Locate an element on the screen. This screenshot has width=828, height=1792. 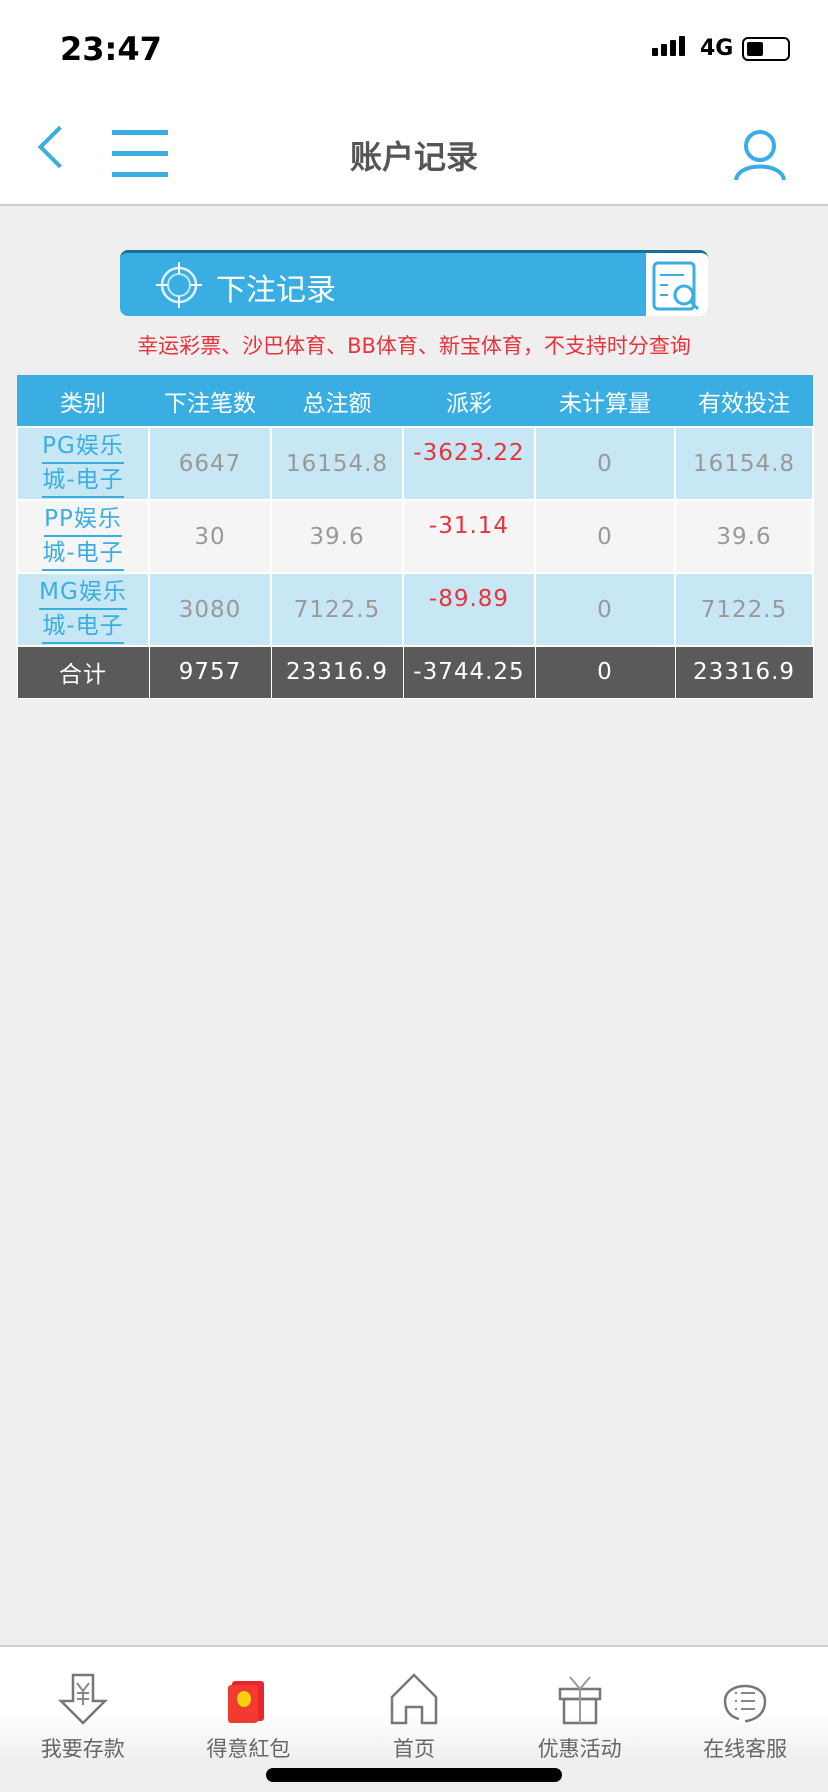
tab-bar: 我要存款 得意紅包 首页 优惠活动 在线客服 is located at coordinates (414, 1703).